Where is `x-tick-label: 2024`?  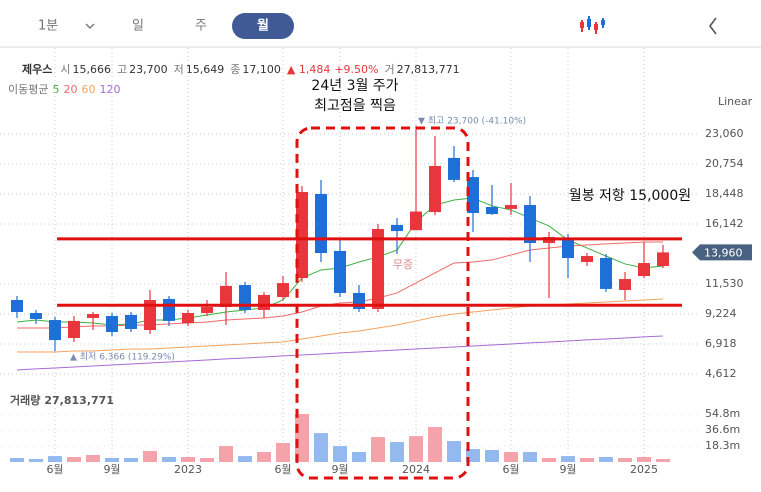
x-tick-label: 2024 is located at coordinates (416, 469).